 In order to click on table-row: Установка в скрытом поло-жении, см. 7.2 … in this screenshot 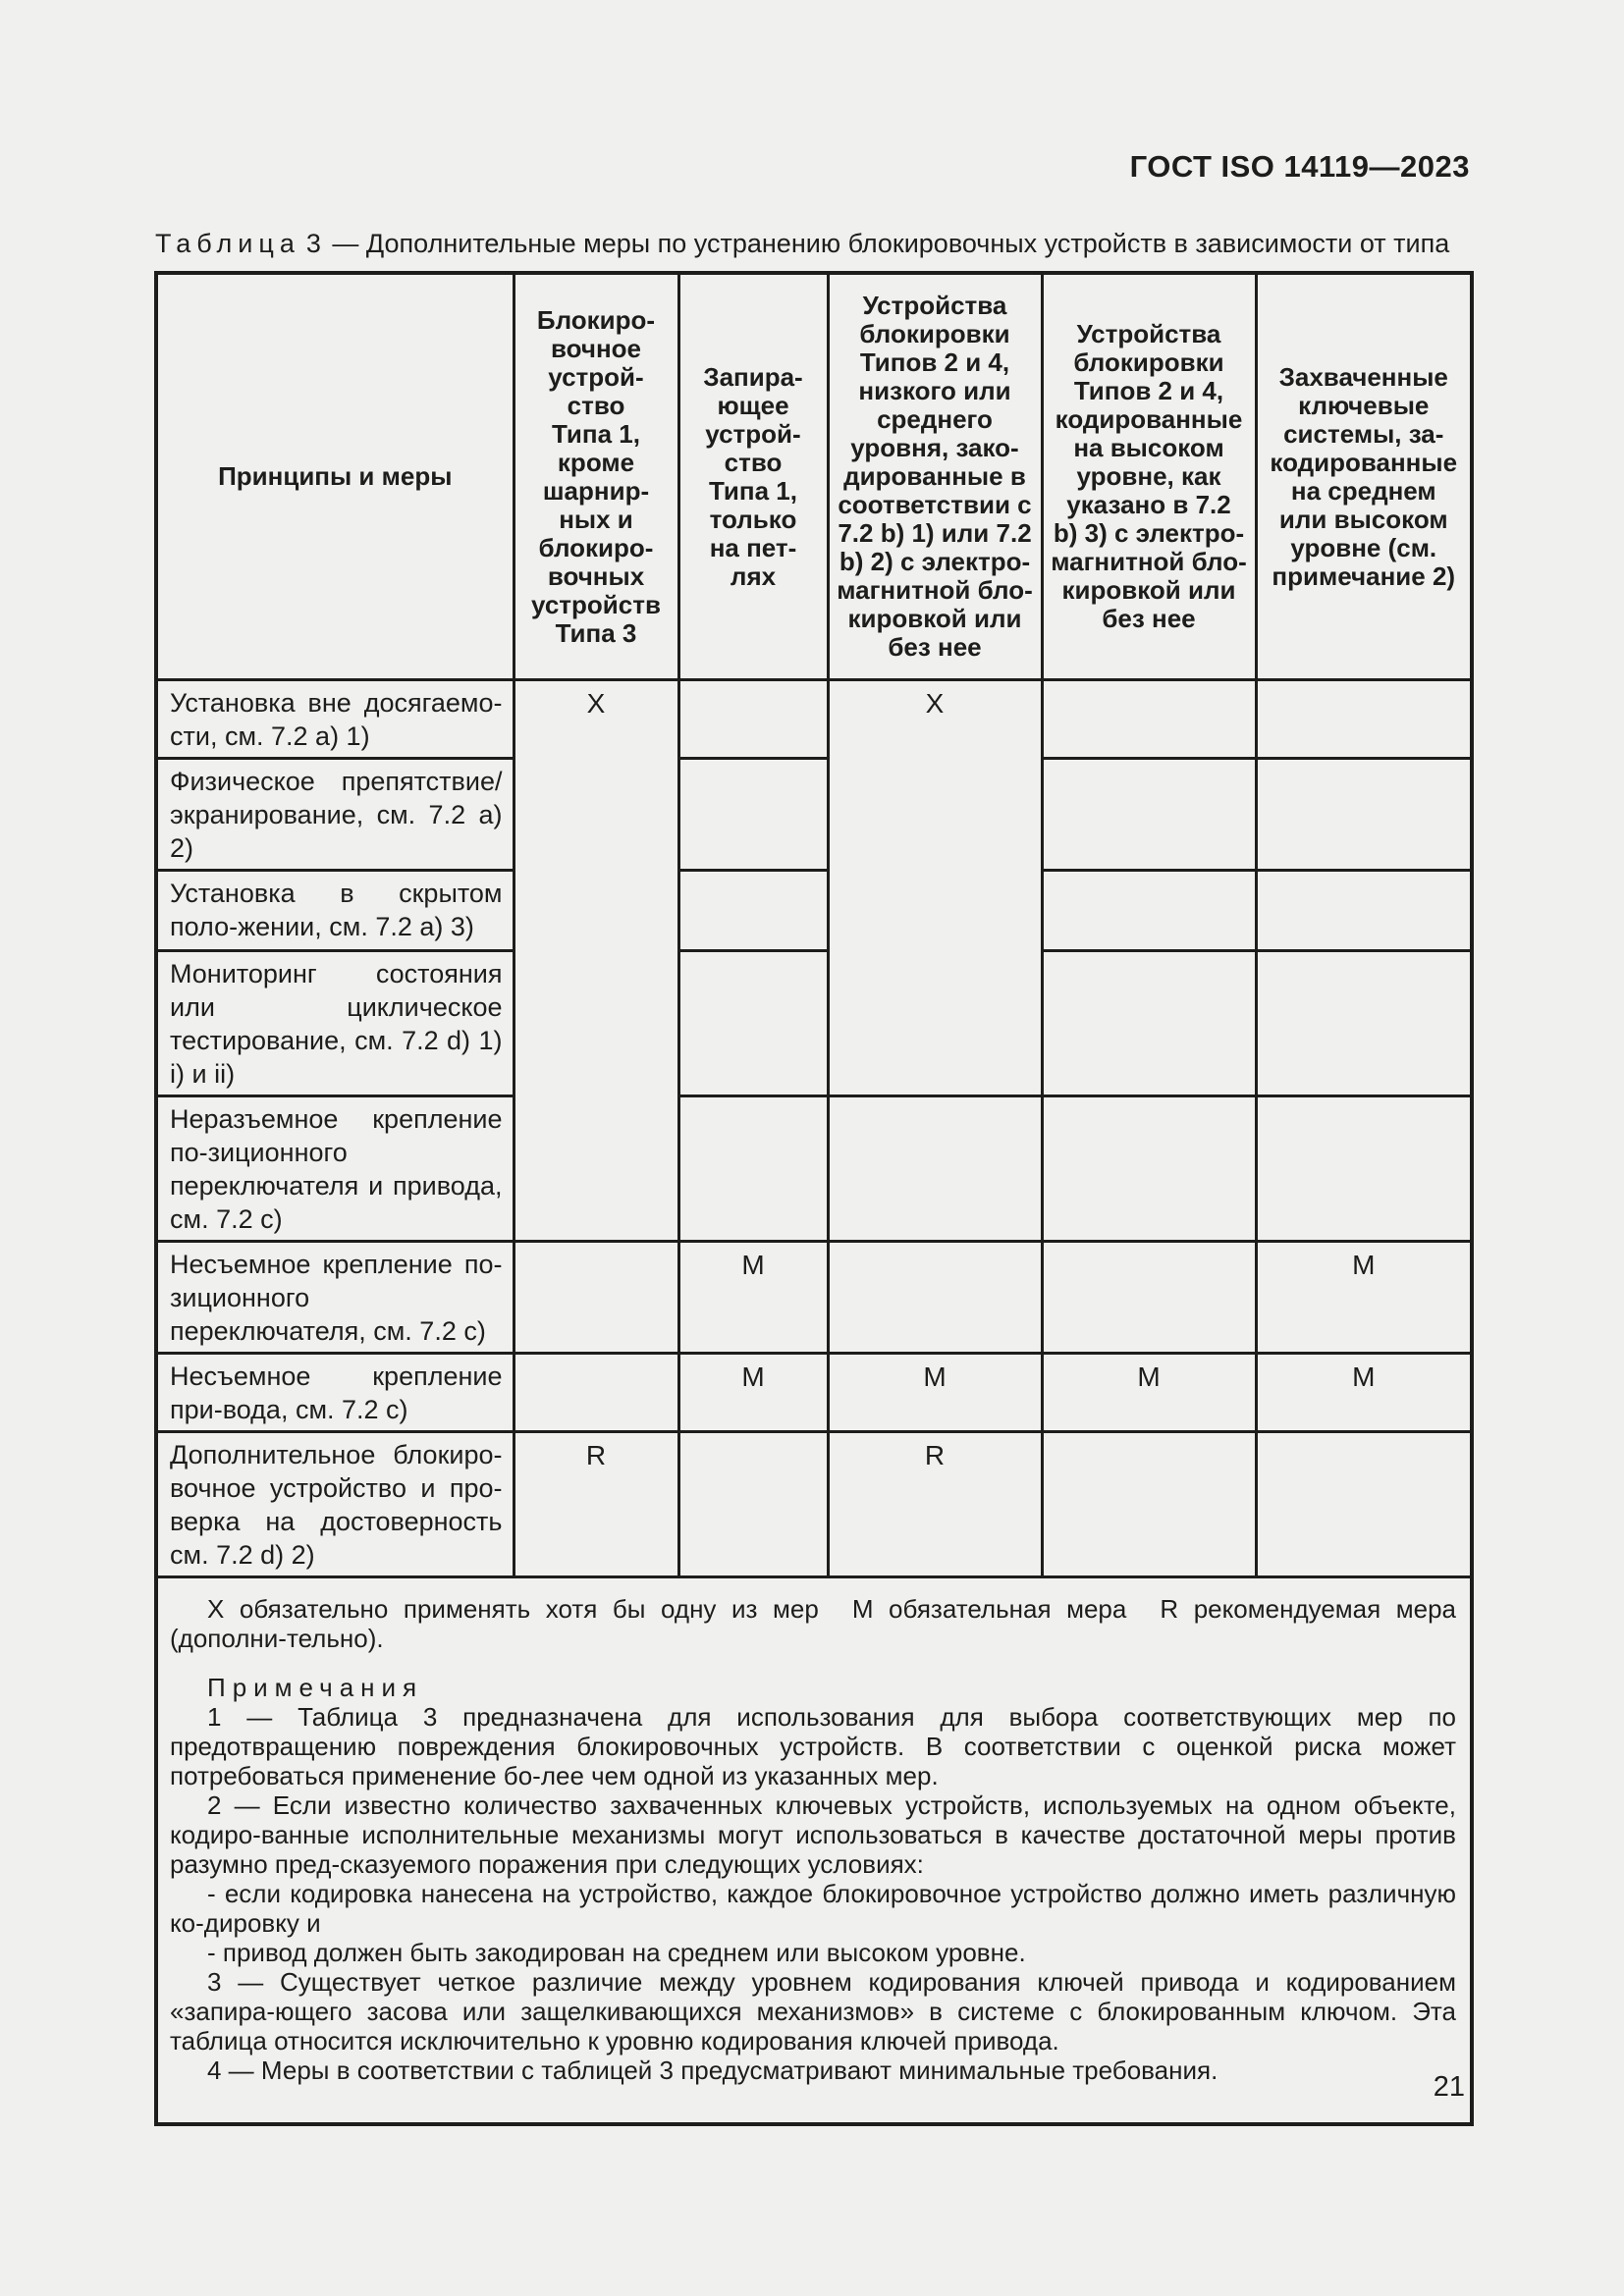, I will do `click(814, 910)`.